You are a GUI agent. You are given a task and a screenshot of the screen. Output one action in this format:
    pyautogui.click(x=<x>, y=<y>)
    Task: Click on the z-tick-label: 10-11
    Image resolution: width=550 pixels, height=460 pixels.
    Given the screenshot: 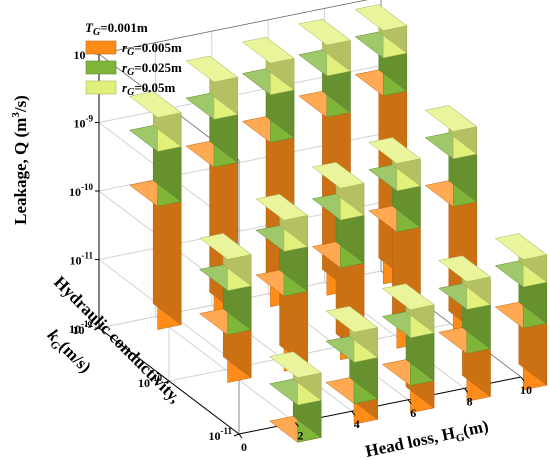 What is the action you would take?
    pyautogui.click(x=81, y=259)
    